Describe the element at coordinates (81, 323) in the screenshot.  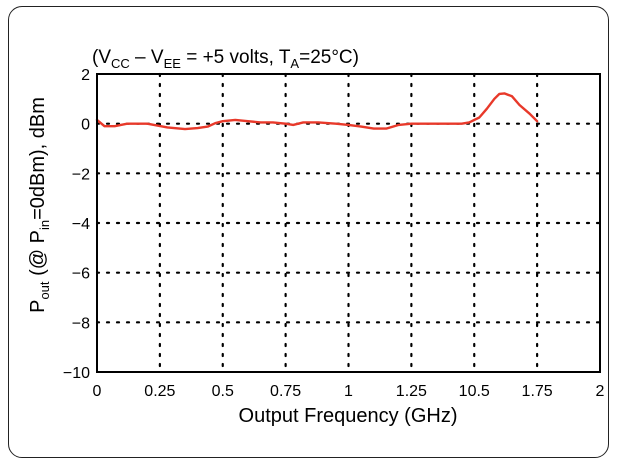
I see `y-tick-label: −8` at that location.